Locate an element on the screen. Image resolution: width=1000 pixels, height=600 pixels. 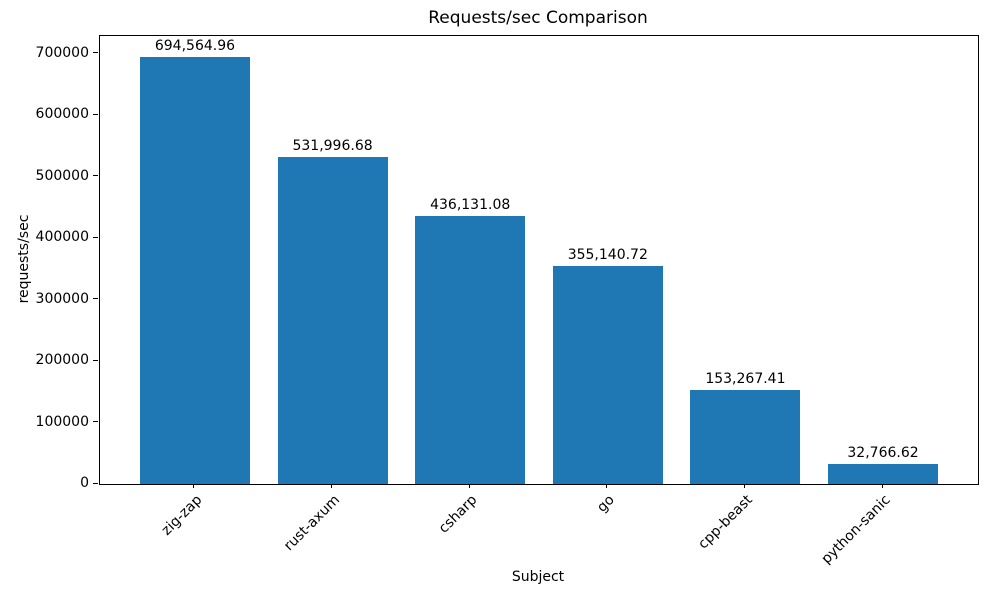
x-tick-label: python-sanic is located at coordinates (856, 530).